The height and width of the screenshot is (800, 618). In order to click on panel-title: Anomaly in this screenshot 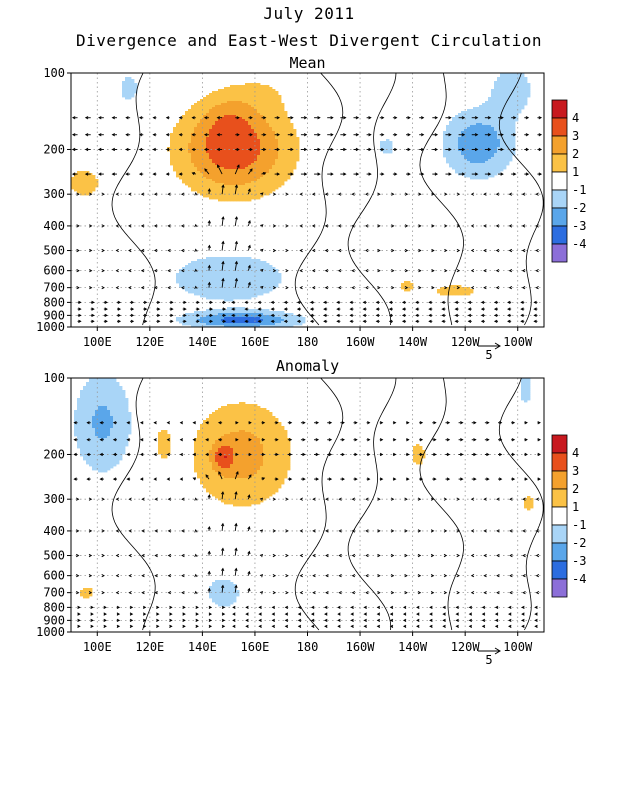, I will do `click(307, 366)`.